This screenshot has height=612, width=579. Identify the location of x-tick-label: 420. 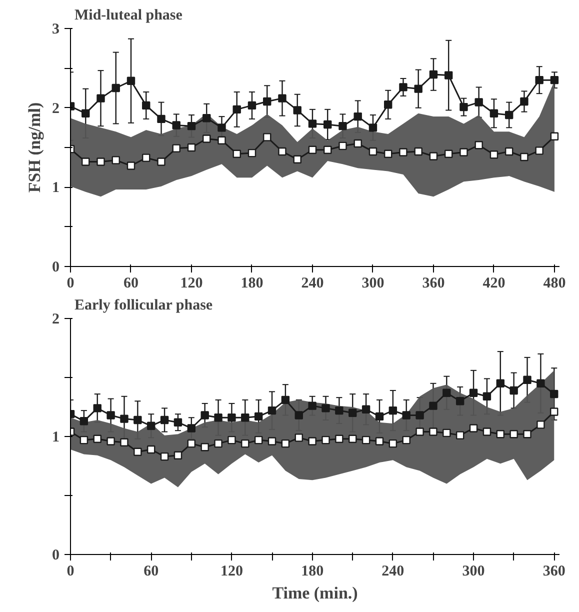
(494, 284).